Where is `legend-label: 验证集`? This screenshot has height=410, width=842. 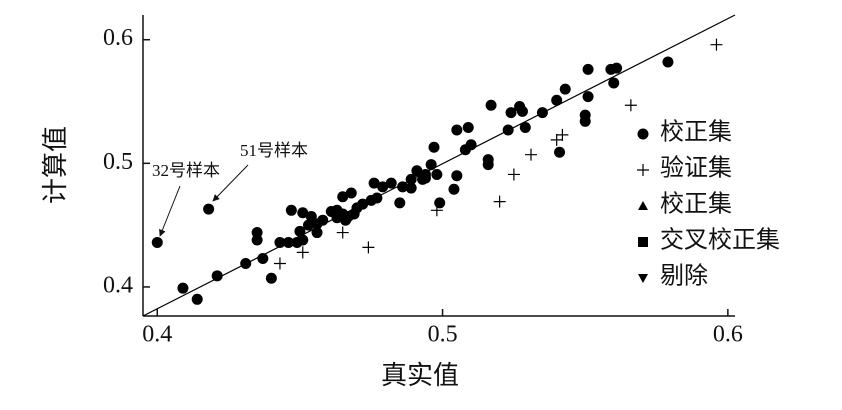
legend-label: 验证集 is located at coordinates (696, 168).